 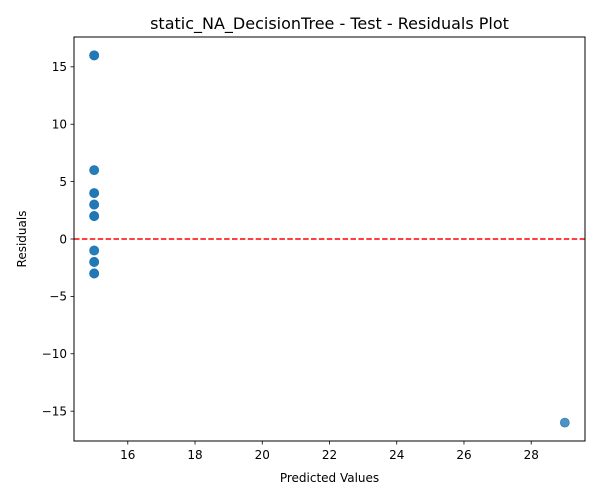 What do you see at coordinates (63, 239) in the screenshot?
I see `y-tick-label: 0` at bounding box center [63, 239].